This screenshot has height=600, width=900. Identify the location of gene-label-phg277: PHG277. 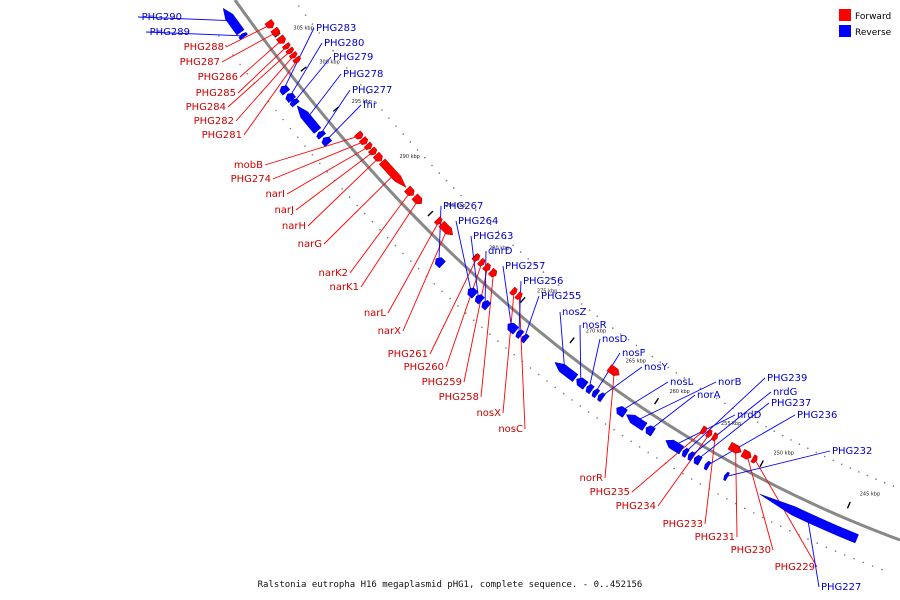
(372, 90).